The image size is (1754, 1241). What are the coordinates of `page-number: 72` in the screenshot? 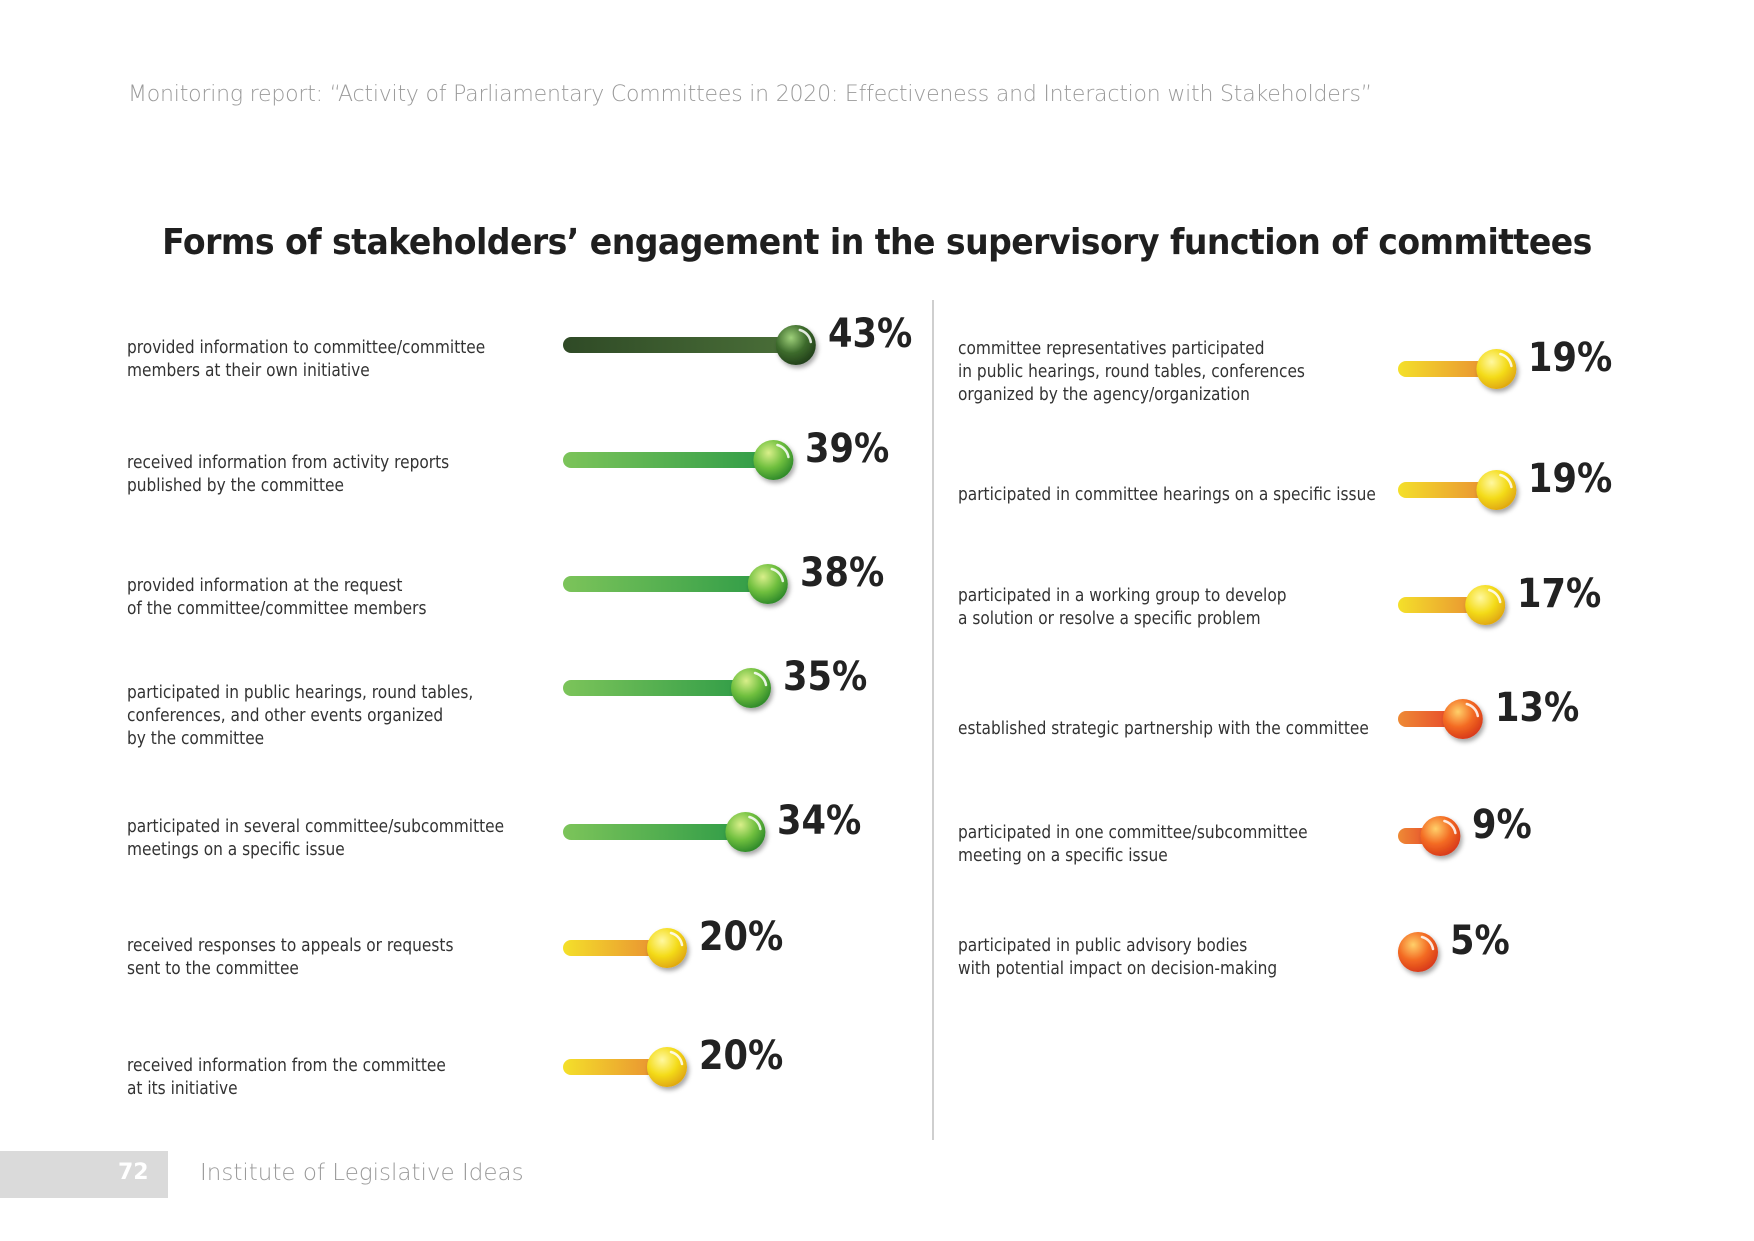 It's located at (133, 1172).